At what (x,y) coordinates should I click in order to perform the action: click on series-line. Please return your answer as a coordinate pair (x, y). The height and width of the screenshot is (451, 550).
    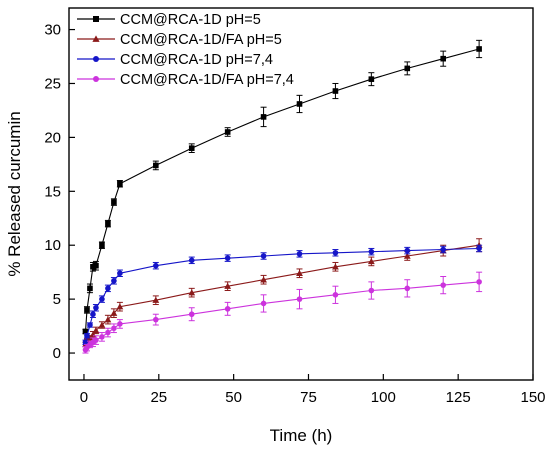
    Looking at the image, I should click on (282, 316).